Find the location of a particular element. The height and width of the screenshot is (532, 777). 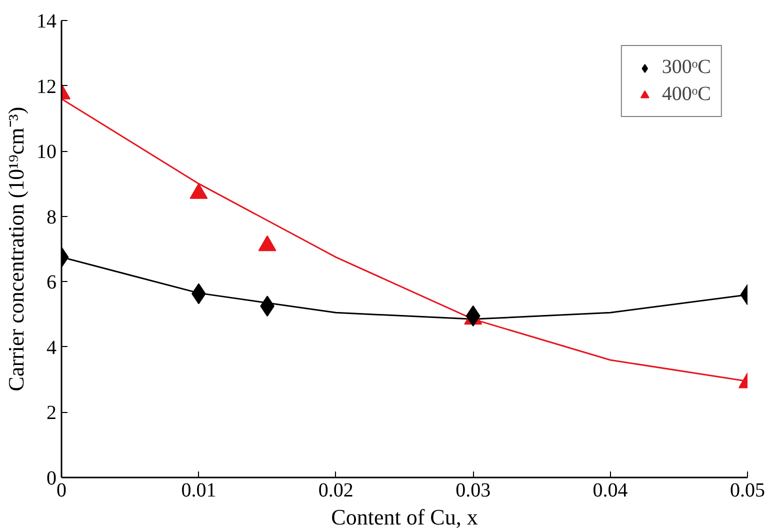

y-tick-label: 12 is located at coordinates (46, 87).